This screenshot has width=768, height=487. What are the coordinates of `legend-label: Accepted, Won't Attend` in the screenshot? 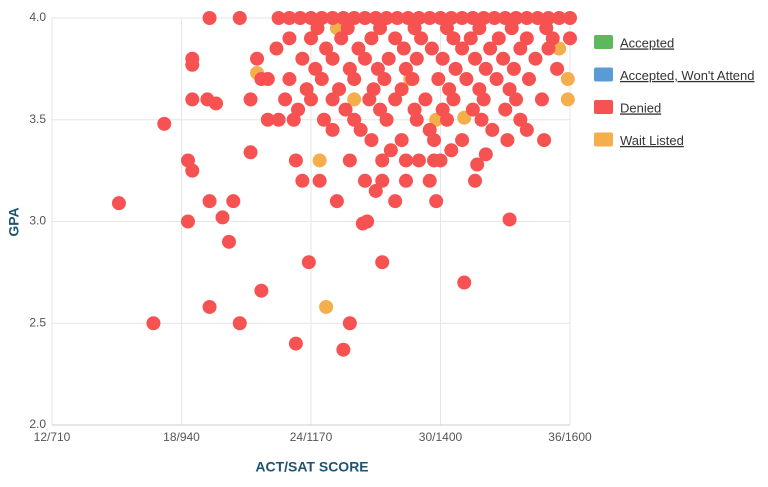 It's located at (687, 75).